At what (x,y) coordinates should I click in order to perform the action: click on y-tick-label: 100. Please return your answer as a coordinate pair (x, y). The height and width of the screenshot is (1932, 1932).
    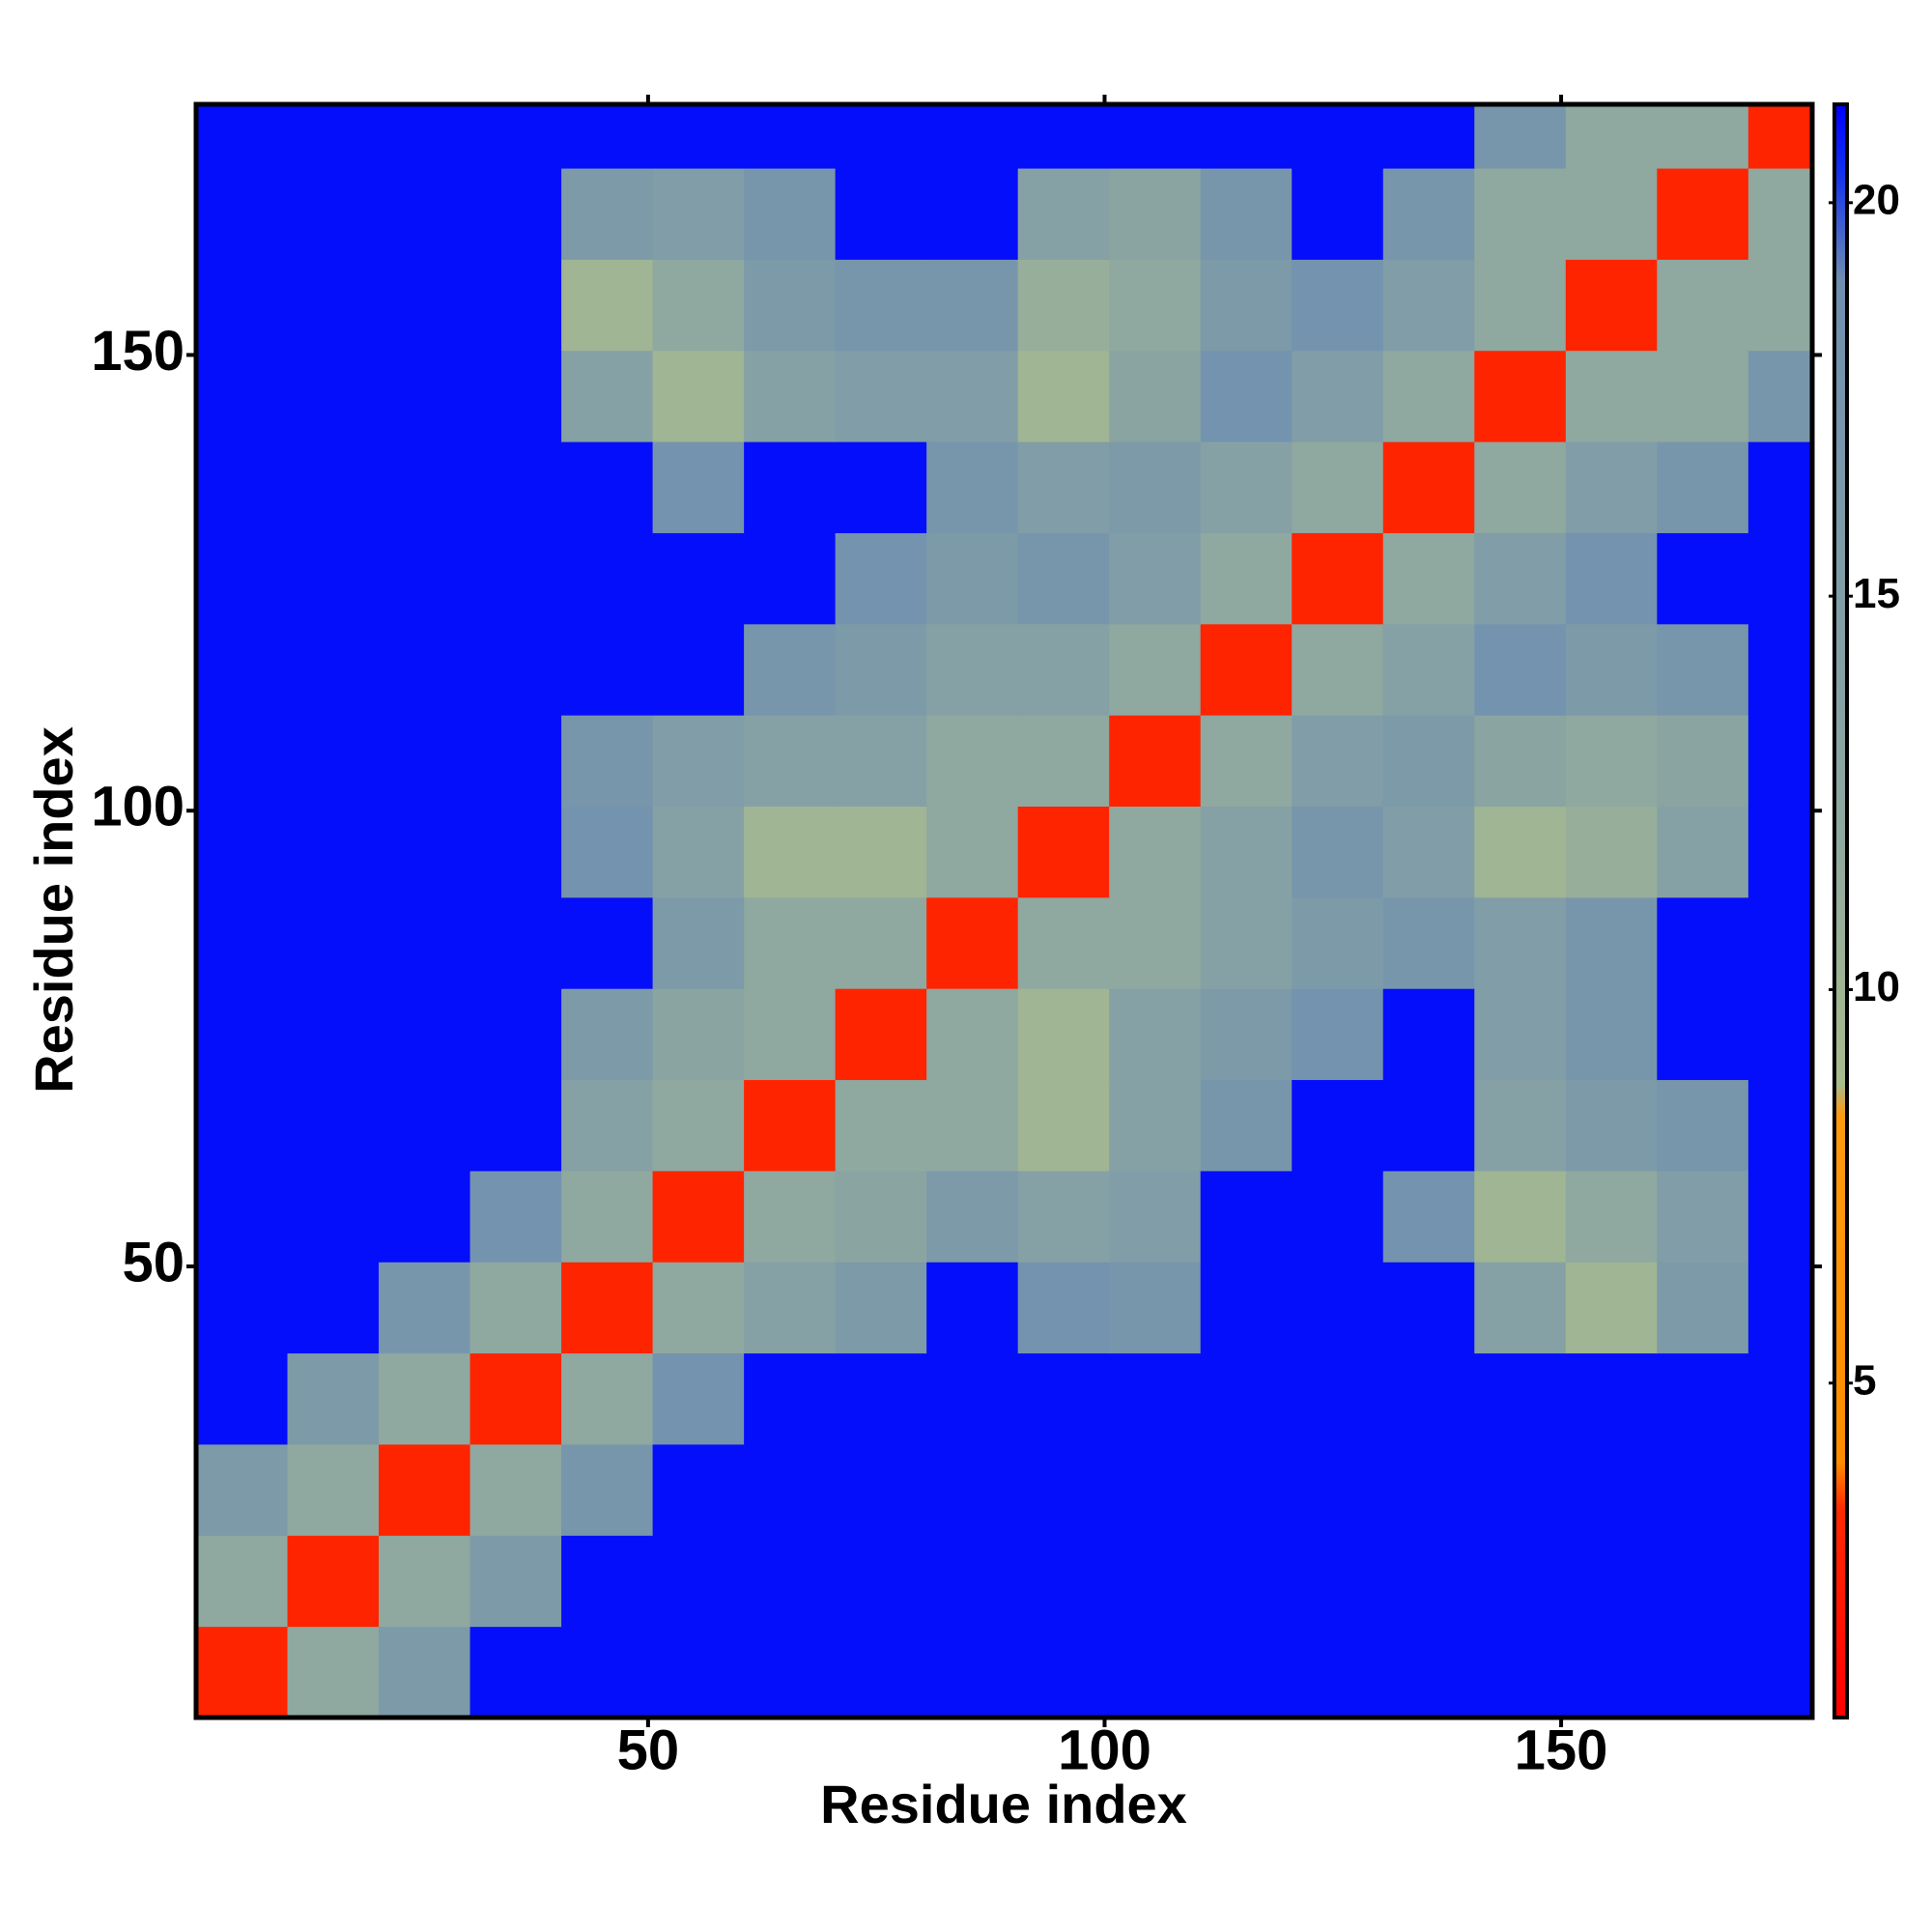
    Looking at the image, I should click on (138, 807).